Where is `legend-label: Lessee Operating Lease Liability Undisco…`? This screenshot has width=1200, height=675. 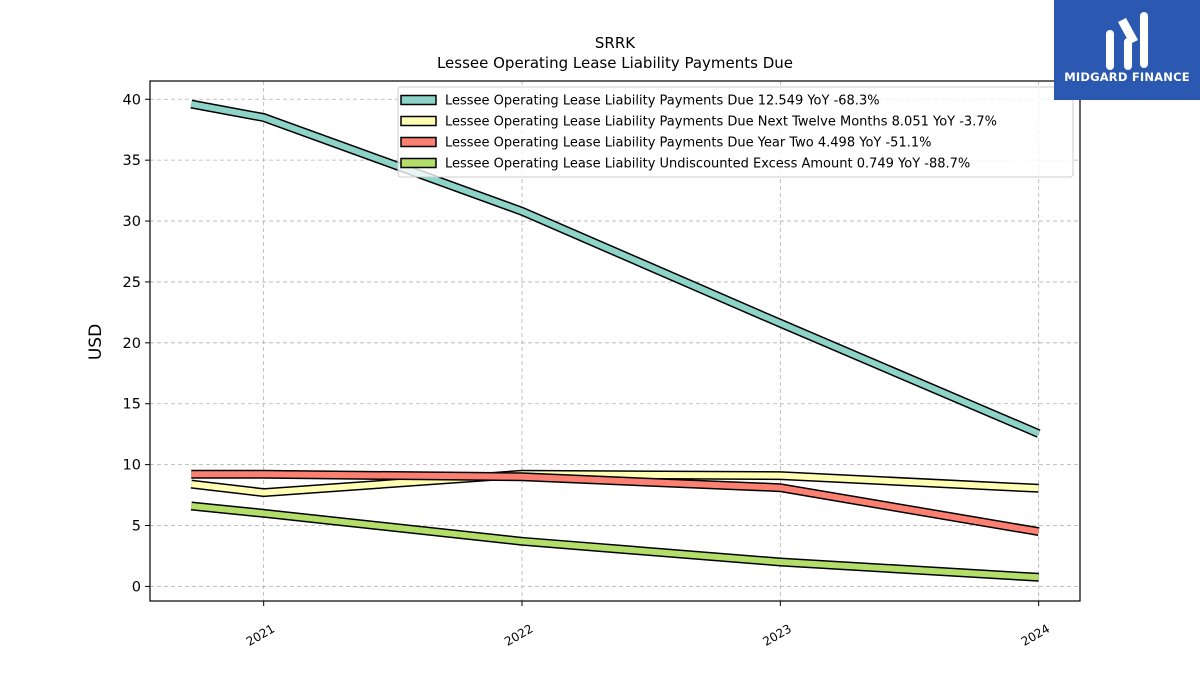 legend-label: Lessee Operating Lease Liability Undisco… is located at coordinates (707, 164).